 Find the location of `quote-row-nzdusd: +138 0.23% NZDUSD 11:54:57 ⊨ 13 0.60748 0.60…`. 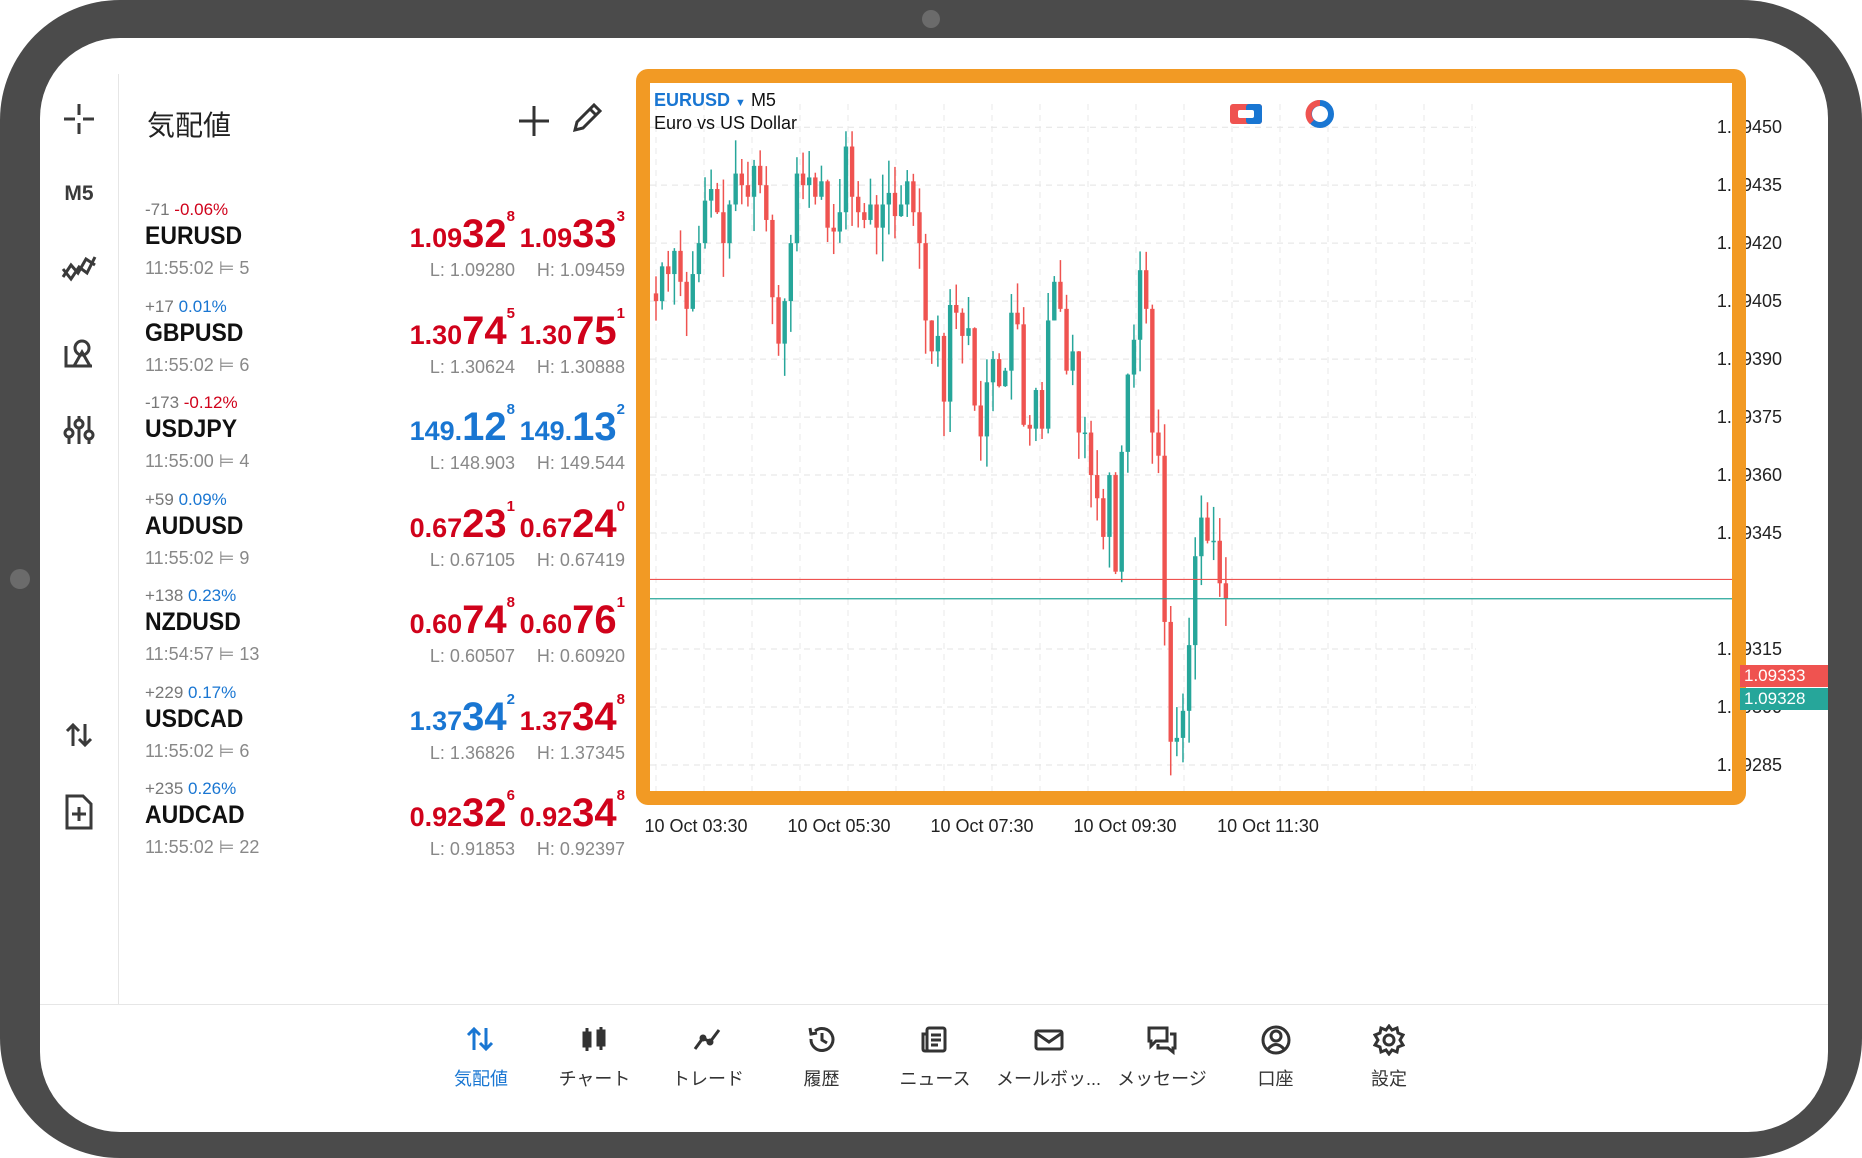

quote-row-nzdusd: +138 0.23% NZDUSD 11:54:57 ⊨ 13 0.60748 0.60… is located at coordinates (373, 643).